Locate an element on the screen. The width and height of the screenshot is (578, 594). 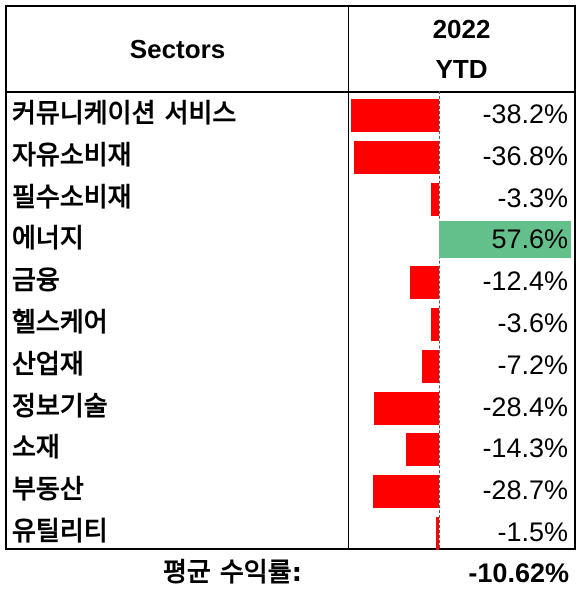
sectors-header: Sectors is located at coordinates (177, 48).